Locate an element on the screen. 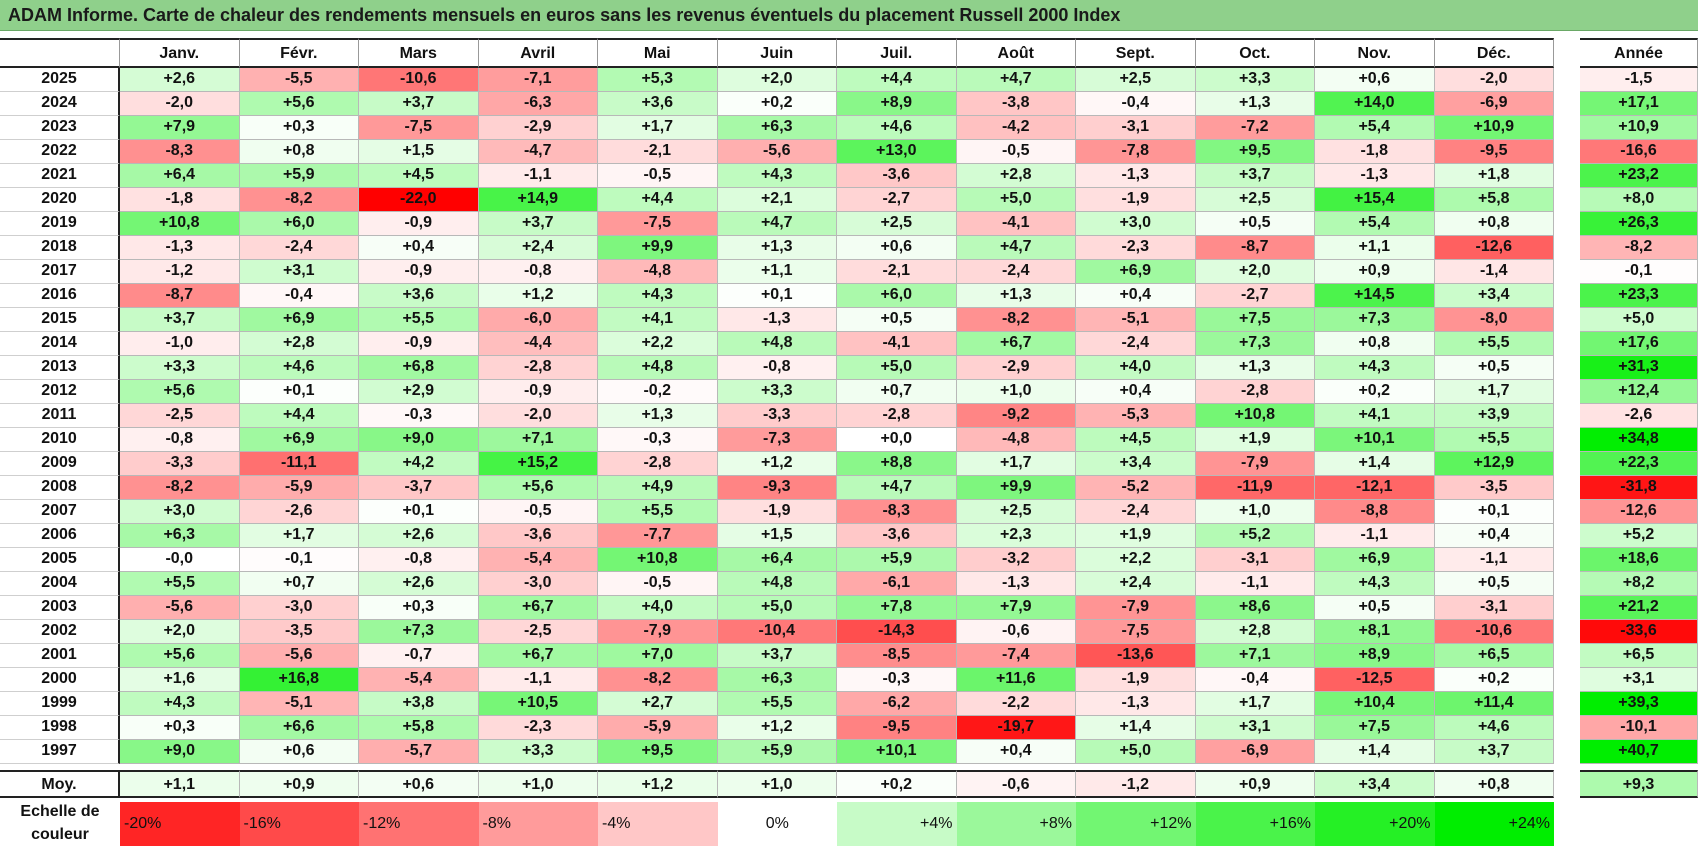 This screenshot has width=1698, height=848. heatmap-cell: +10,1 is located at coordinates (1375, 440).